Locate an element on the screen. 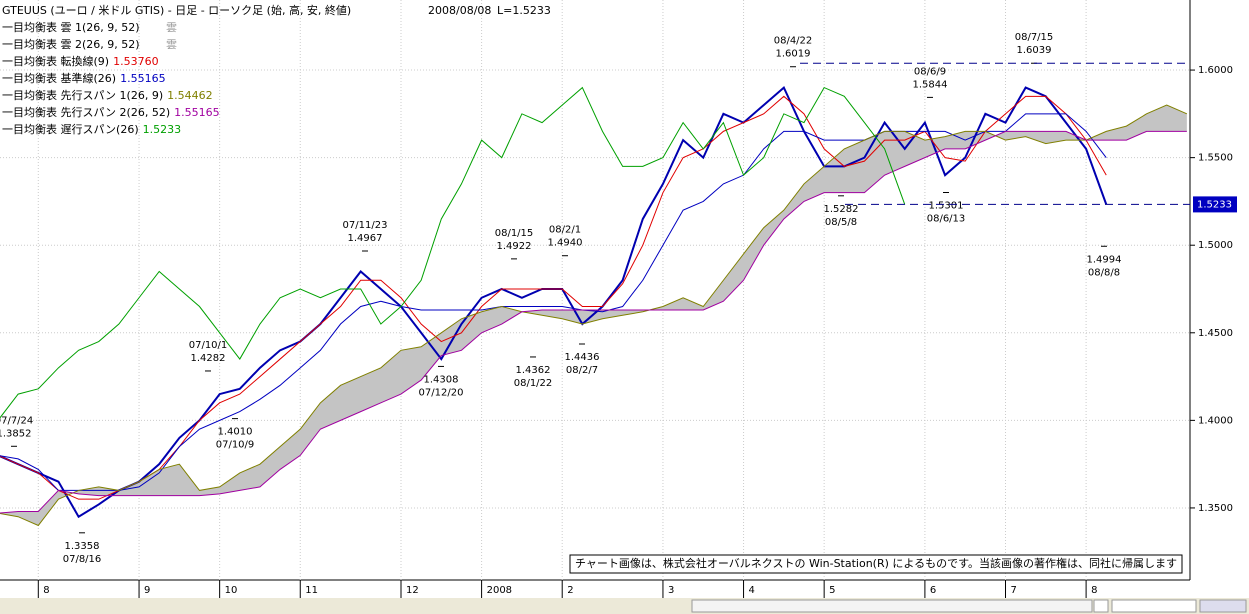 The height and width of the screenshot is (614, 1249). annotation-price: 1.4967 is located at coordinates (365, 238).